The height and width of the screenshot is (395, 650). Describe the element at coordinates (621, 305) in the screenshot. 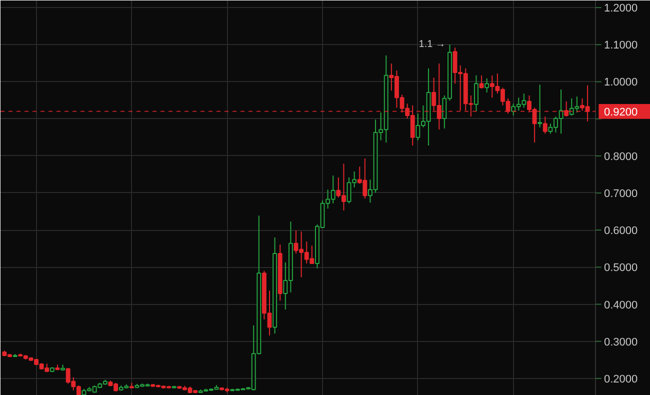

I see `y-tick-label: 0.4000` at that location.